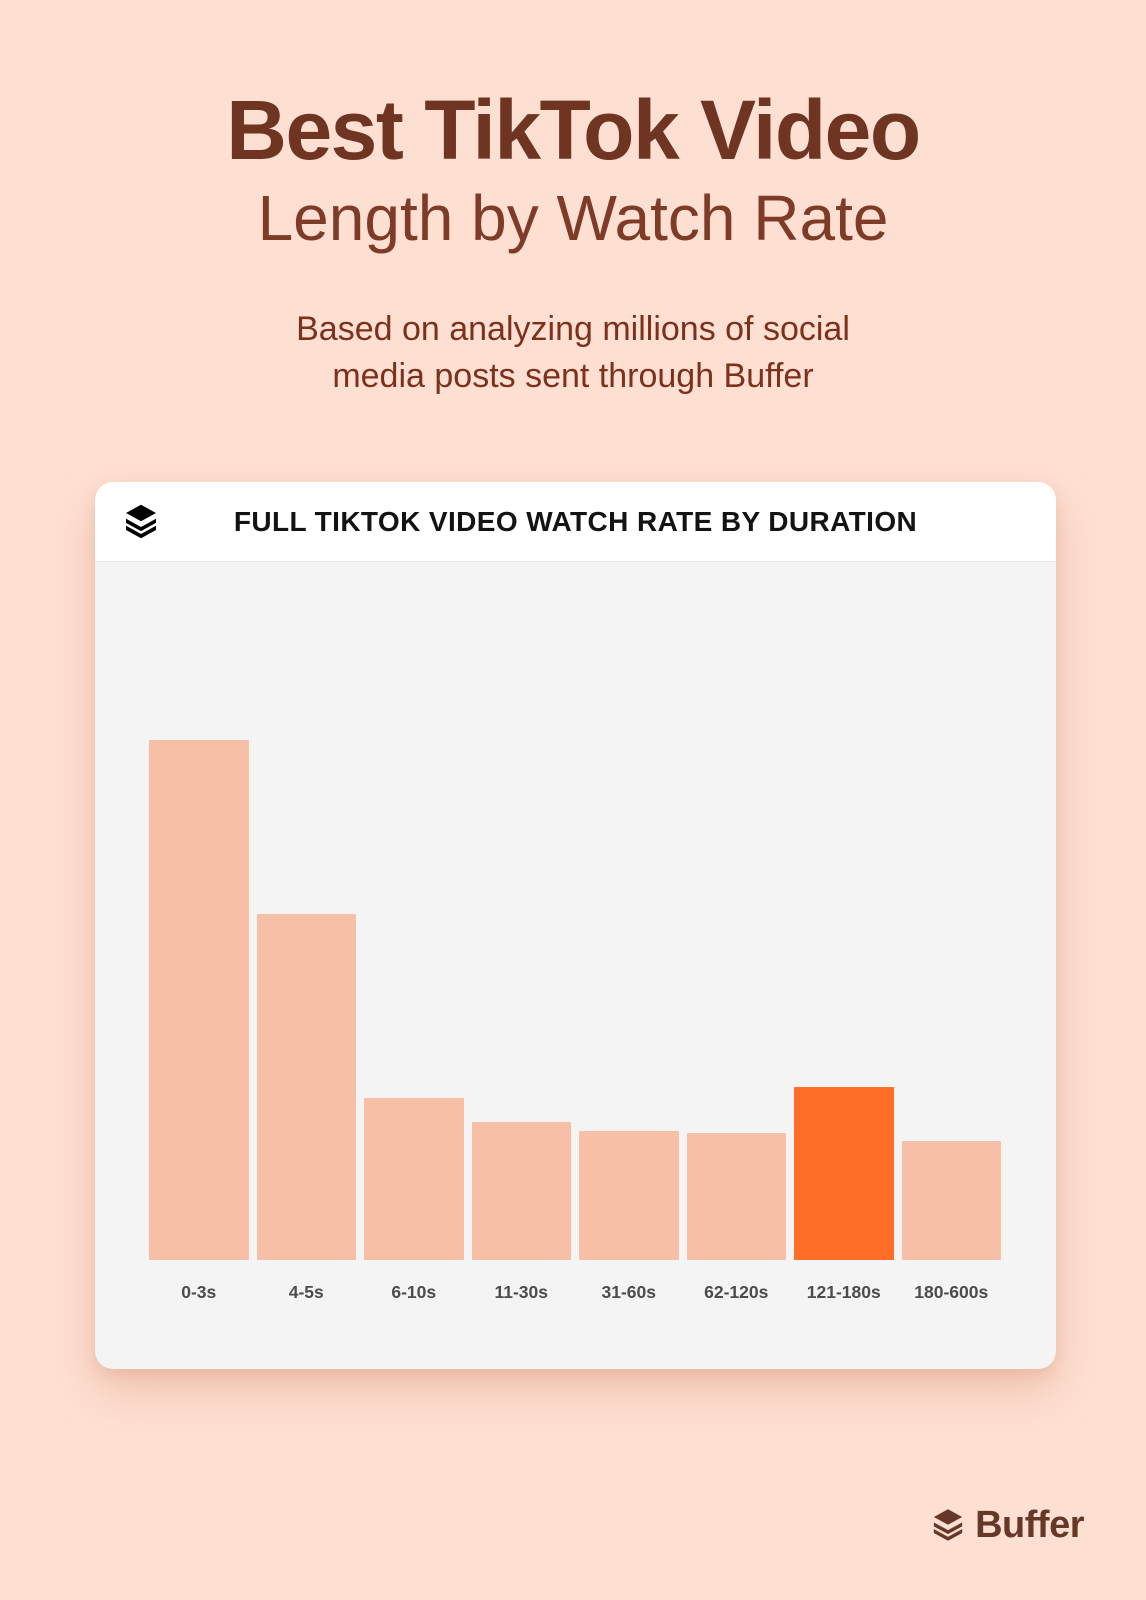 The image size is (1146, 1600). What do you see at coordinates (199, 1292) in the screenshot?
I see `bar-label-0-3s: 0-3s` at bounding box center [199, 1292].